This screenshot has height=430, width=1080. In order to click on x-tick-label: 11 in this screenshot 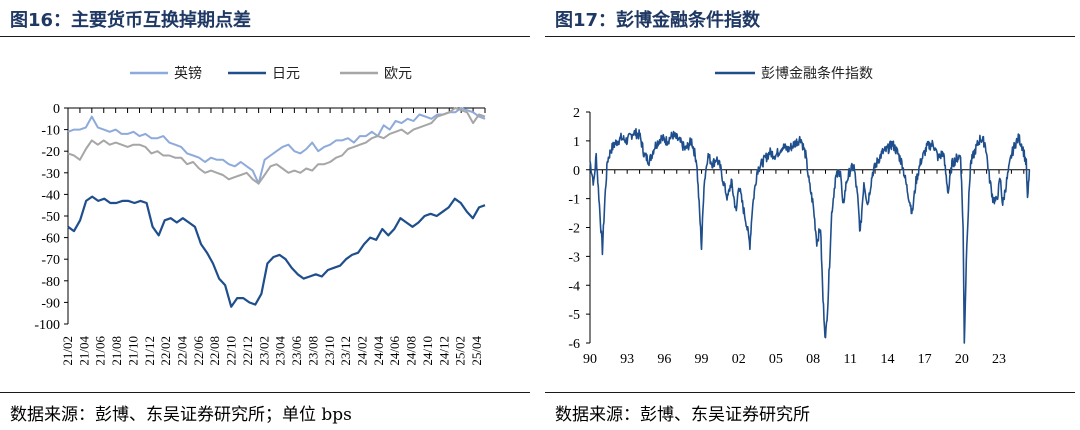, I will do `click(850, 359)`.